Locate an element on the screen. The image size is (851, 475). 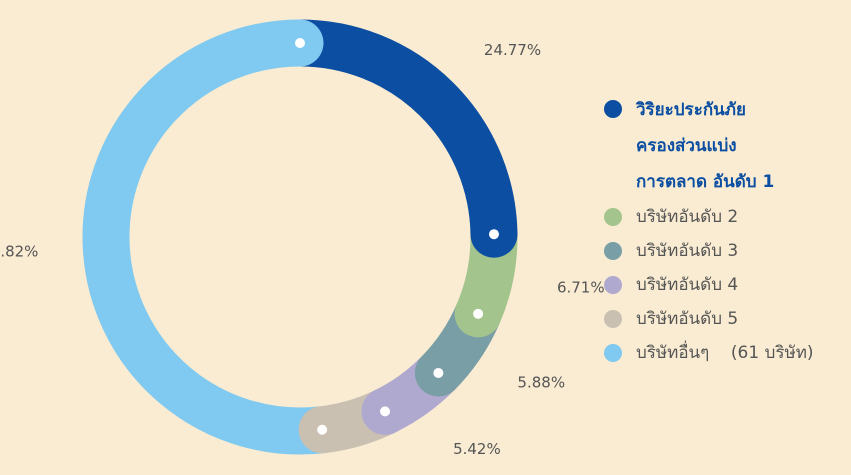
legend-item: บริษัทอื่นๆ (61 บริษัท) is located at coordinates (709, 353).